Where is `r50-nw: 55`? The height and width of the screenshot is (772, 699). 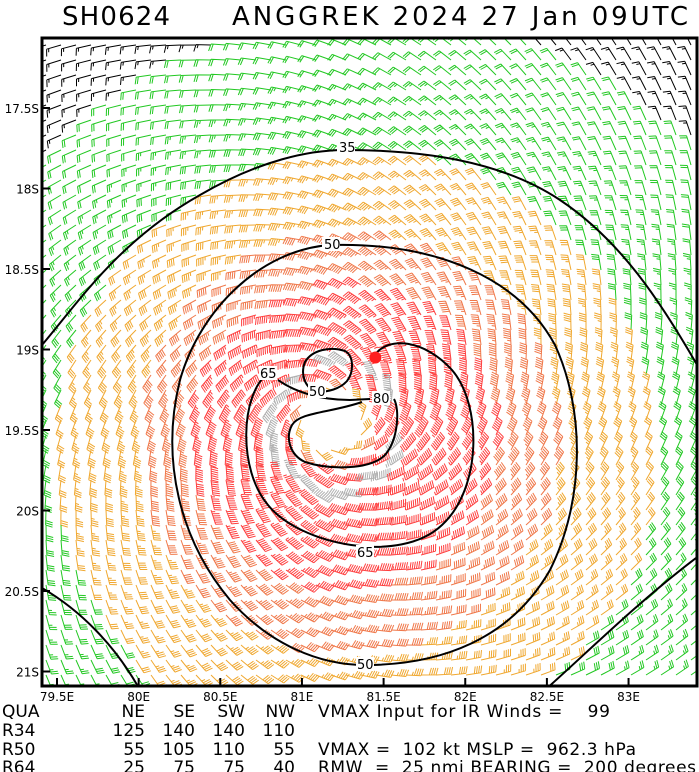
r50-nw: 55 is located at coordinates (284, 750).